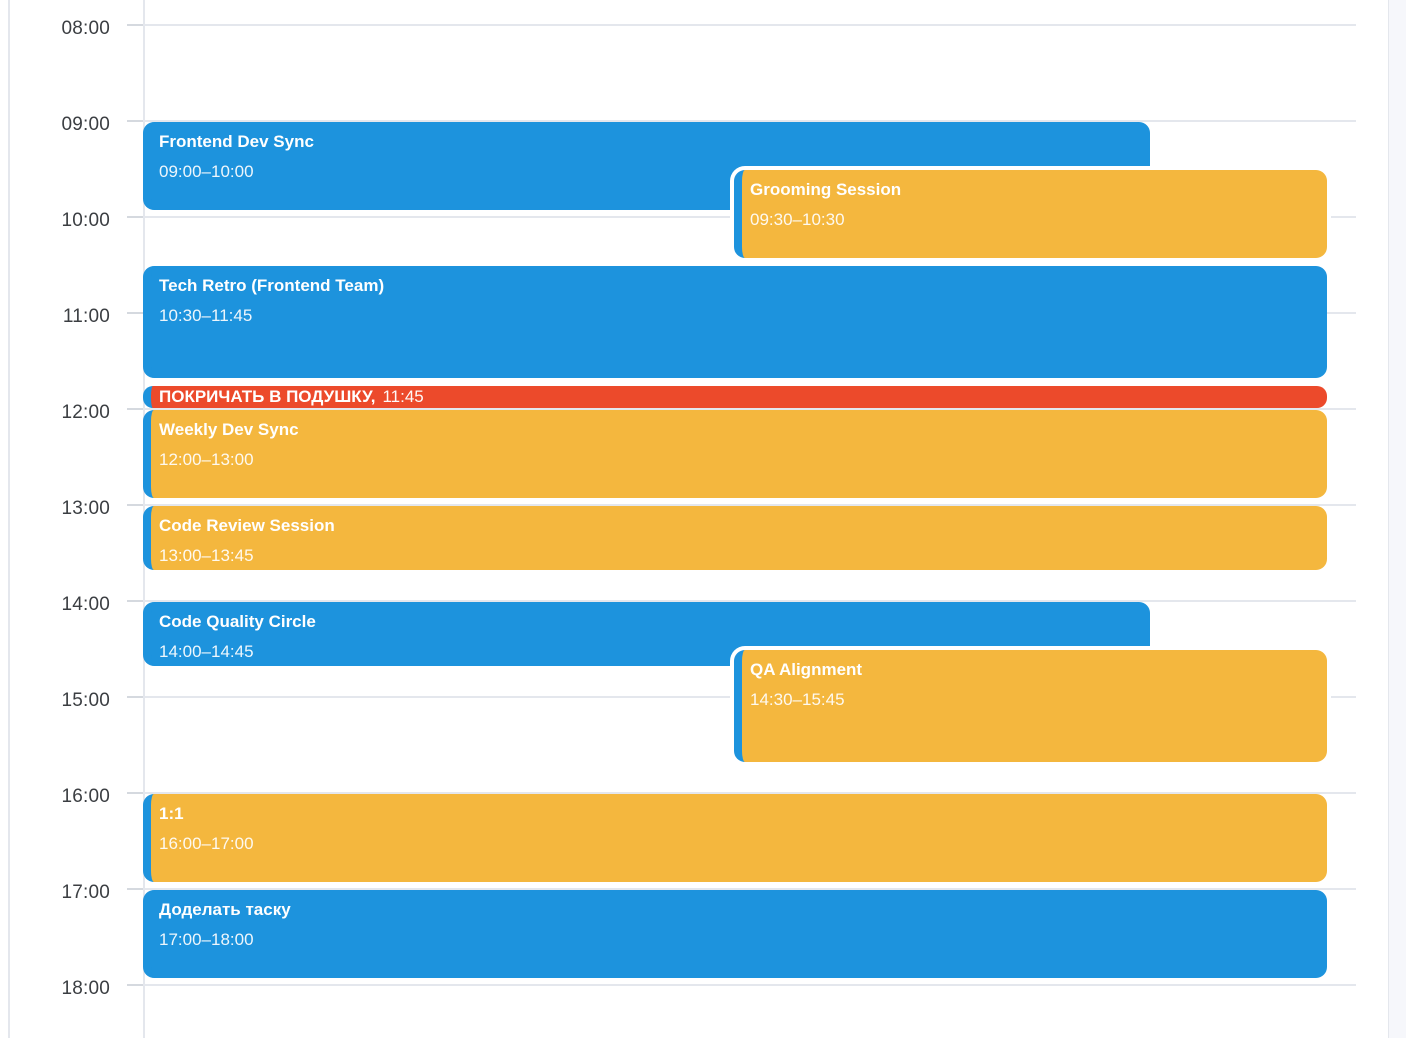 The height and width of the screenshot is (1038, 1406). I want to click on event-card: QA Alignment 14:30–15:45, so click(1030, 706).